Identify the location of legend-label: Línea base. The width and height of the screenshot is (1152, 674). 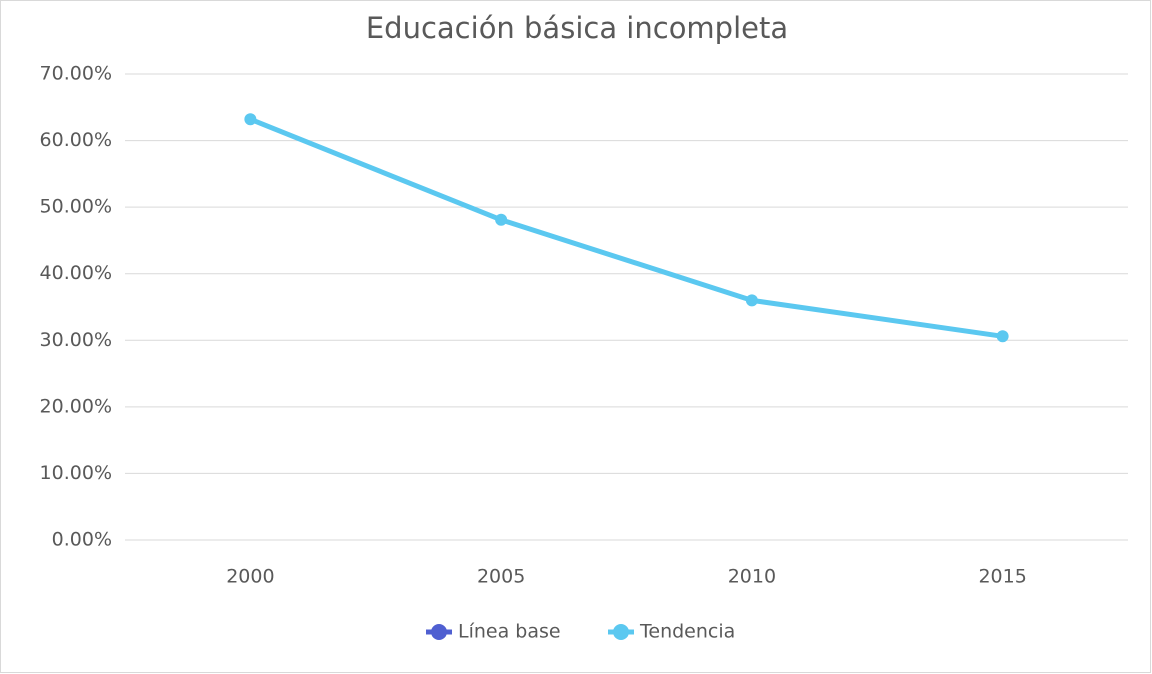
(509, 632).